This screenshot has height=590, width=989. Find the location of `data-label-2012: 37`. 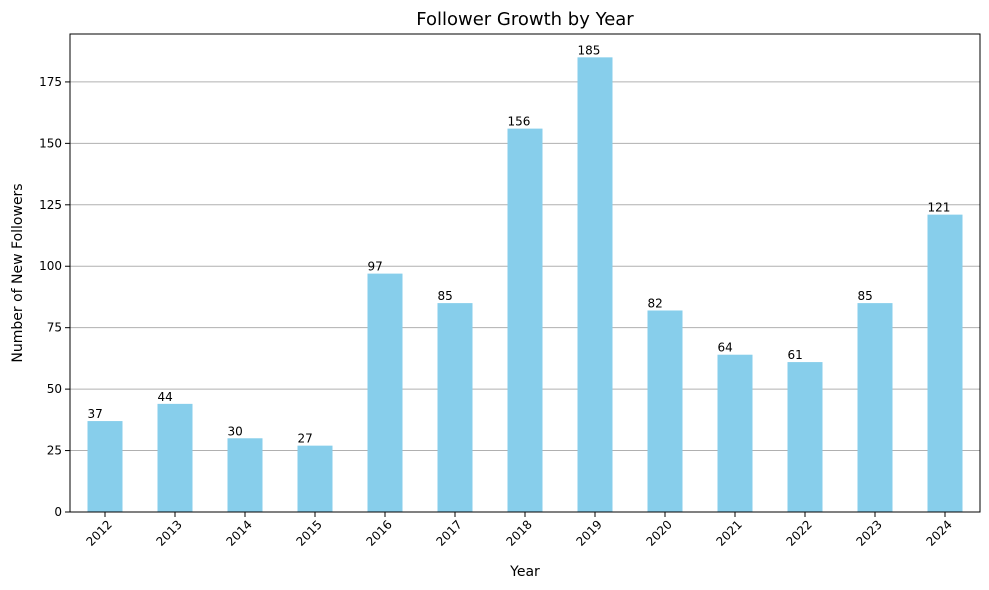

data-label-2012: 37 is located at coordinates (95, 414).